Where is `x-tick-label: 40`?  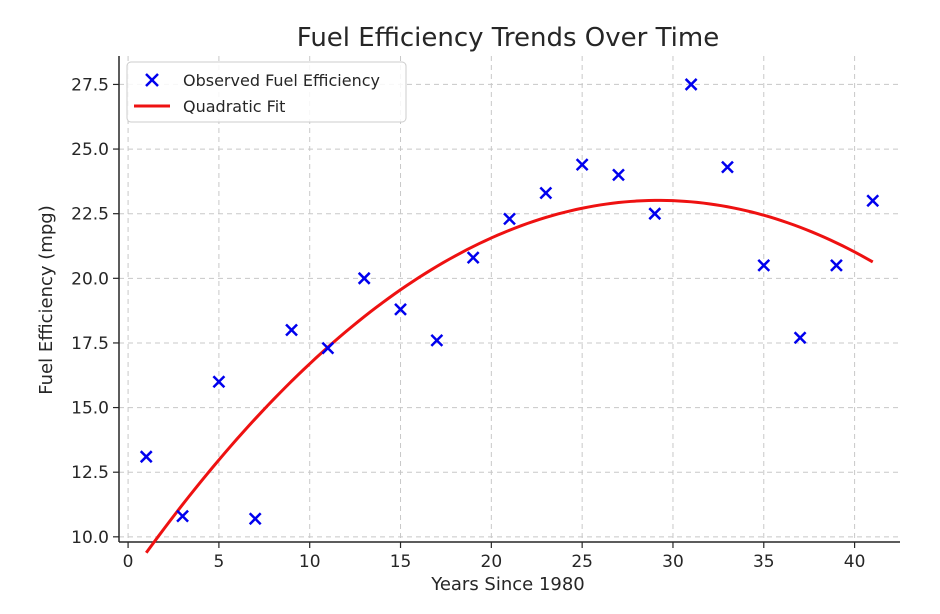 x-tick-label: 40 is located at coordinates (855, 562).